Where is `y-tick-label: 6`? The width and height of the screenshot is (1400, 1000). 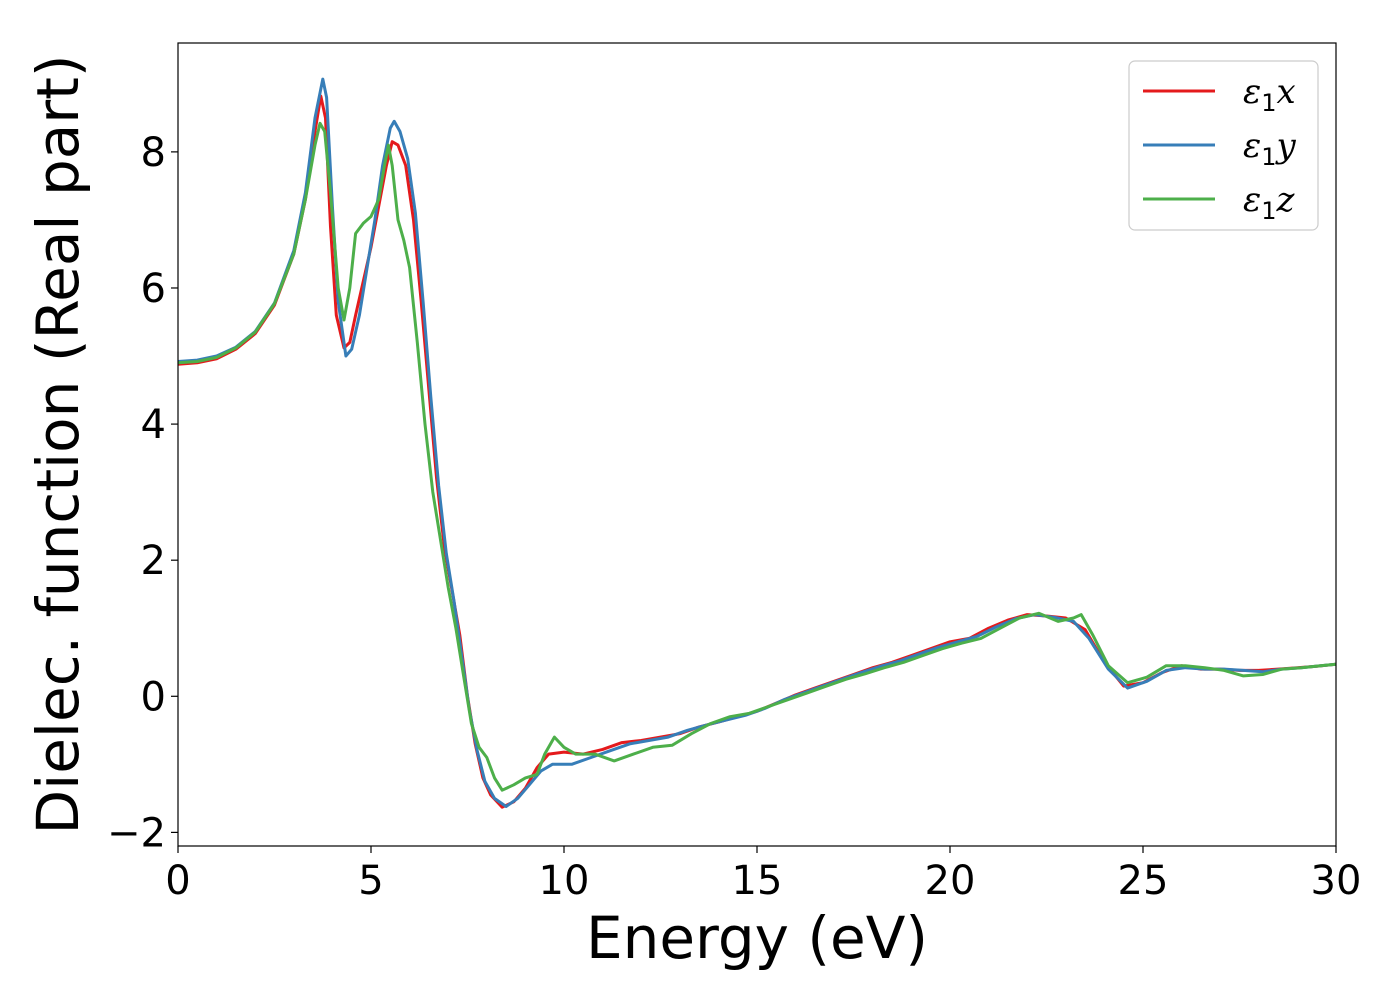 y-tick-label: 6 is located at coordinates (153, 289).